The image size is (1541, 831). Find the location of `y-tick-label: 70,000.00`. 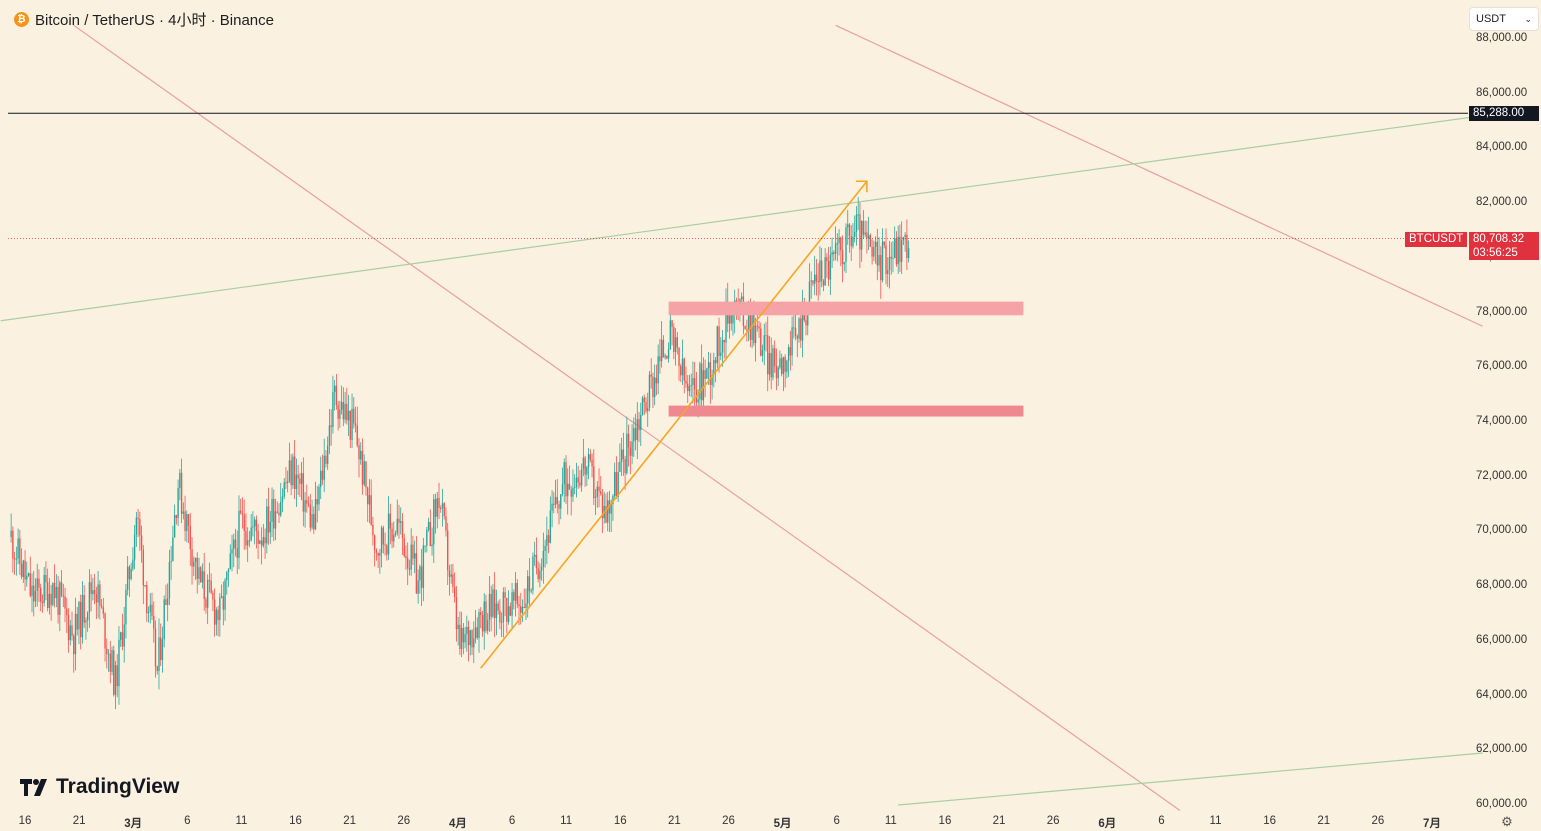

y-tick-label: 70,000.00 is located at coordinates (1502, 530).